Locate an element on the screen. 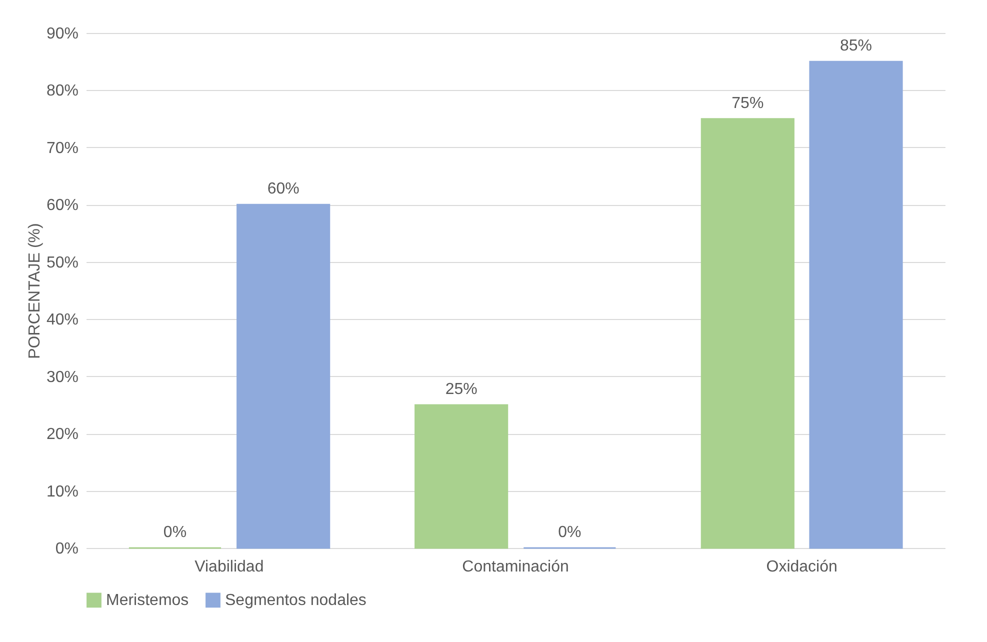  y-tick-label: 70% is located at coordinates (62, 148).